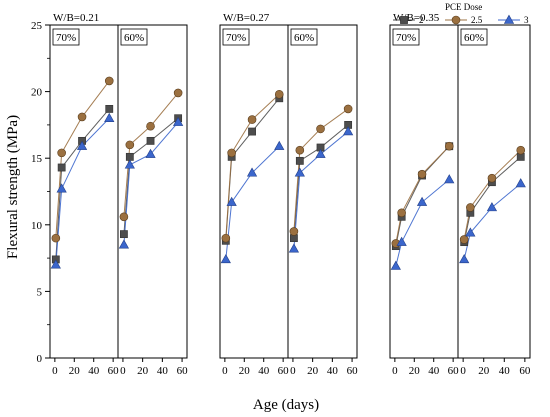  Describe the element at coordinates (526, 20) in the screenshot. I see `legend-label-3: 3` at that location.